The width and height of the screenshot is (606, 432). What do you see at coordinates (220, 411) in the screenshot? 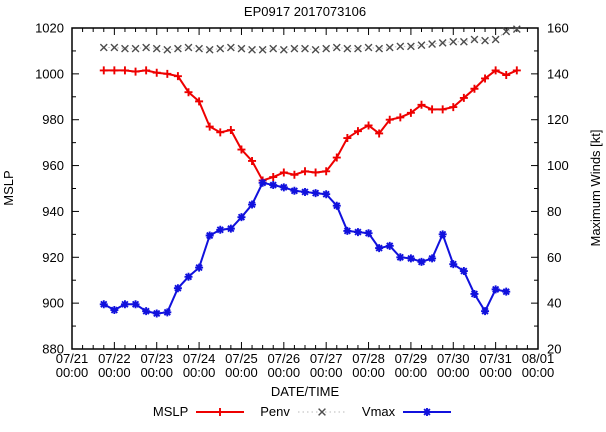
I see `legend-sample-mslp` at bounding box center [220, 411].